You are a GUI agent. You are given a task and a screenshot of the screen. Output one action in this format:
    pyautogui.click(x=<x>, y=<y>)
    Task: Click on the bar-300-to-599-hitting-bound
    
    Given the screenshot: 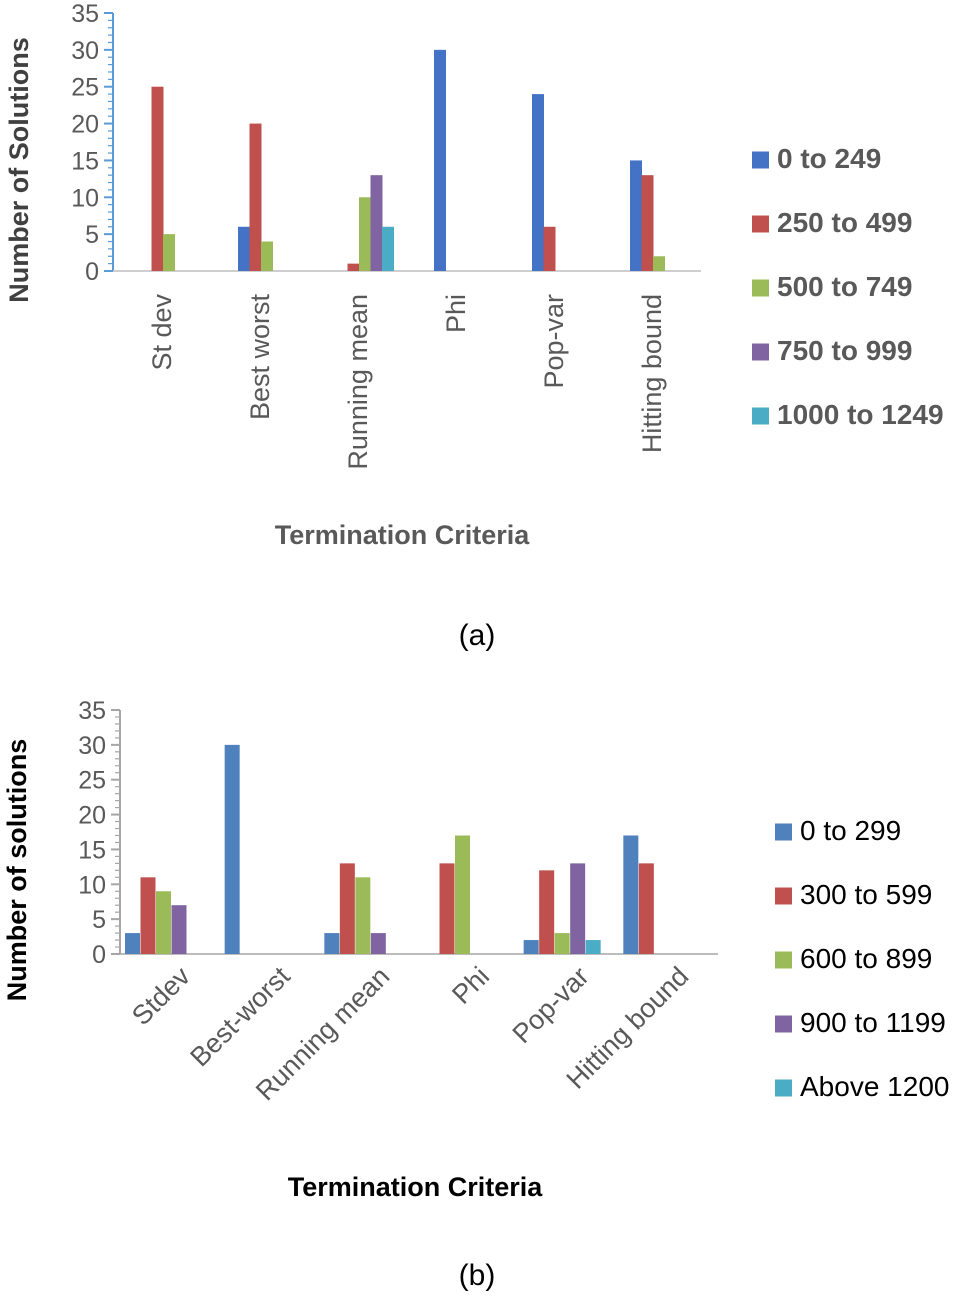 What is the action you would take?
    pyautogui.click(x=646, y=908)
    